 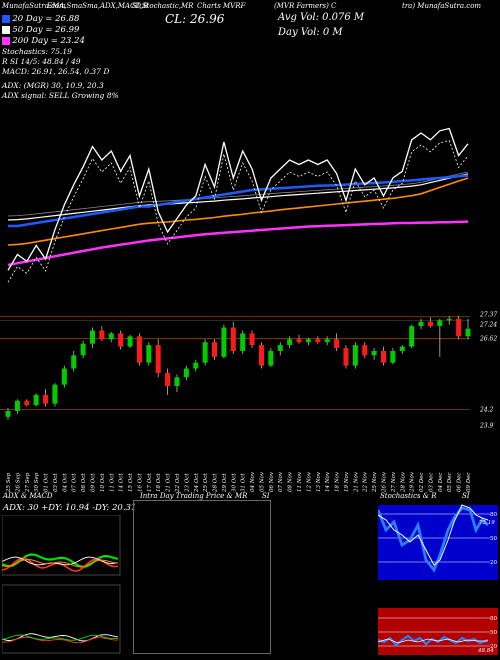 I want to click on mrsi-line, so click(x=433, y=641).